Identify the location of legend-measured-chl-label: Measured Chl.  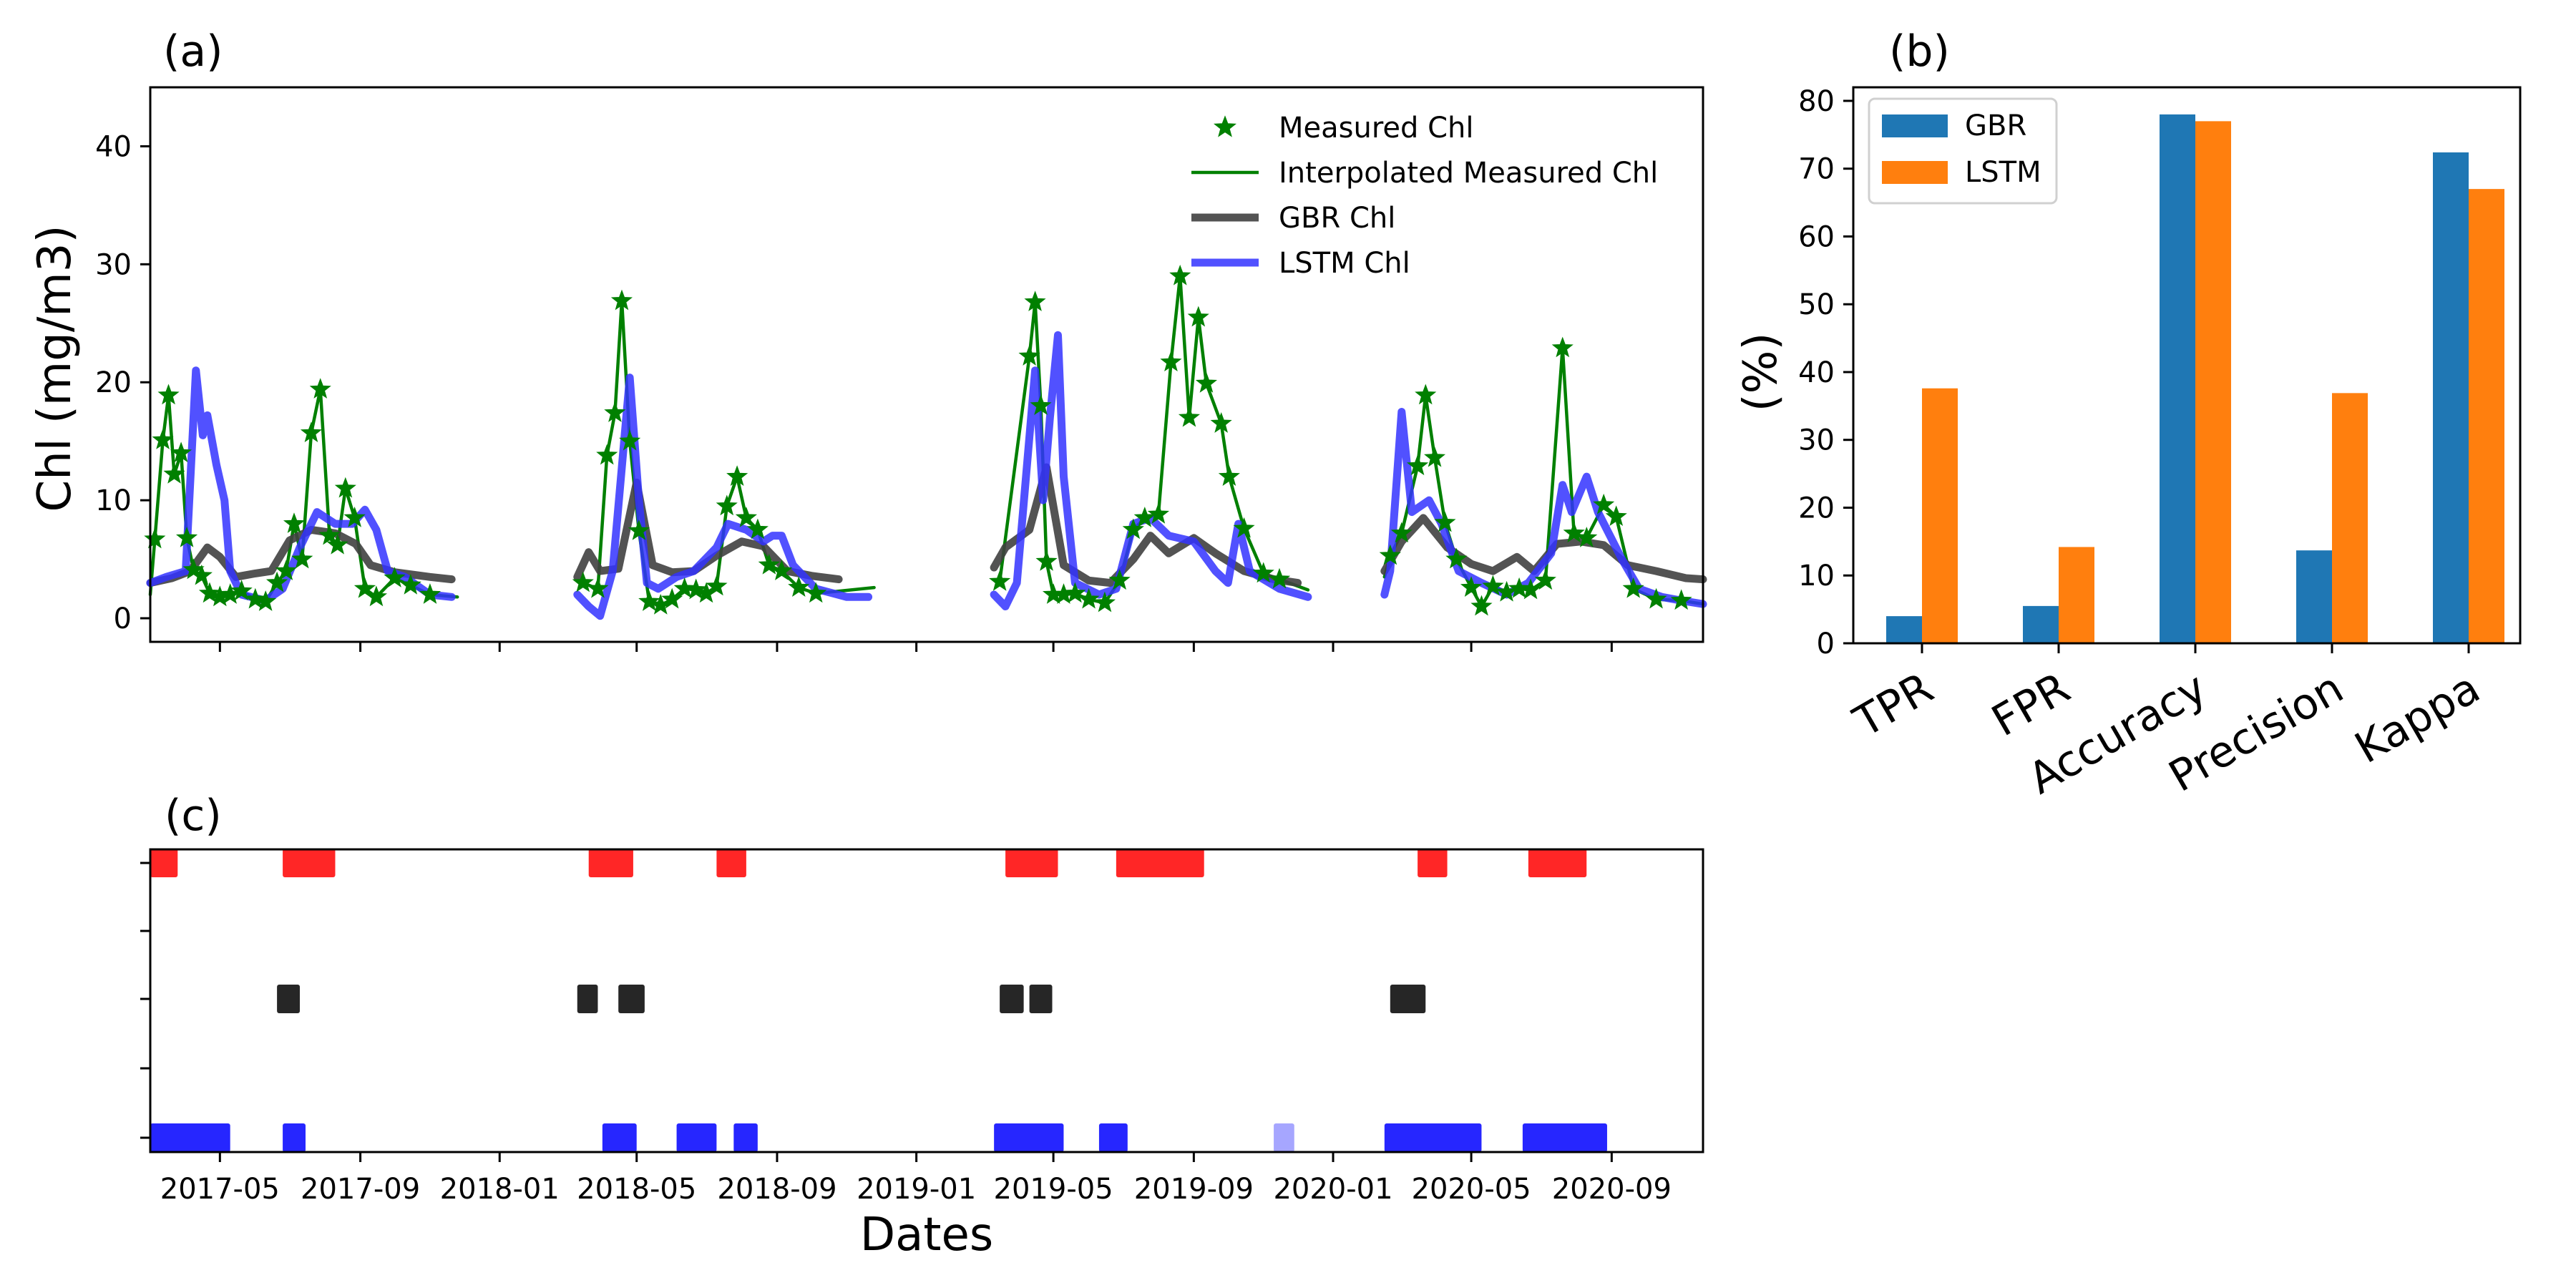
(1376, 128).